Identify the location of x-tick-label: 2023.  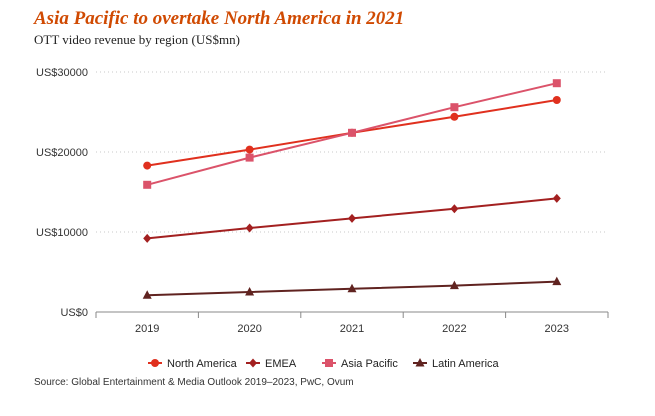
(557, 329).